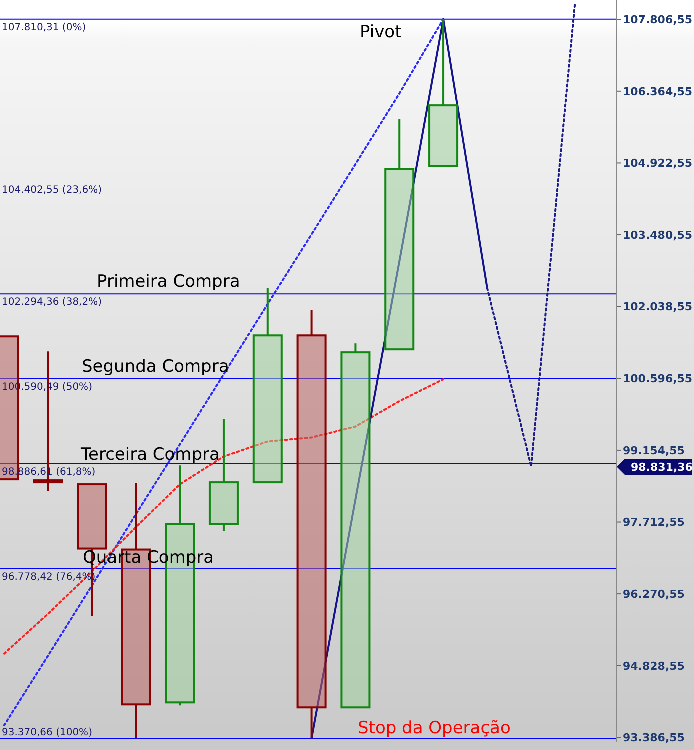 The width and height of the screenshot is (694, 750). Describe the element at coordinates (44, 28) in the screenshot. I see `ref-line-label: 107.810,31 (0%)` at that location.